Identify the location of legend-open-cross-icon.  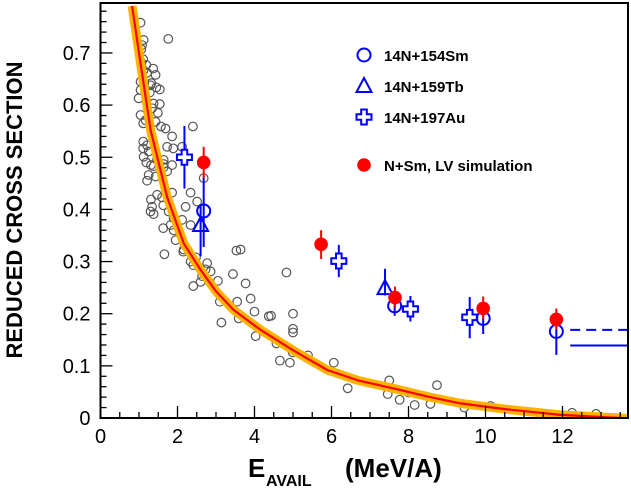
(364, 117).